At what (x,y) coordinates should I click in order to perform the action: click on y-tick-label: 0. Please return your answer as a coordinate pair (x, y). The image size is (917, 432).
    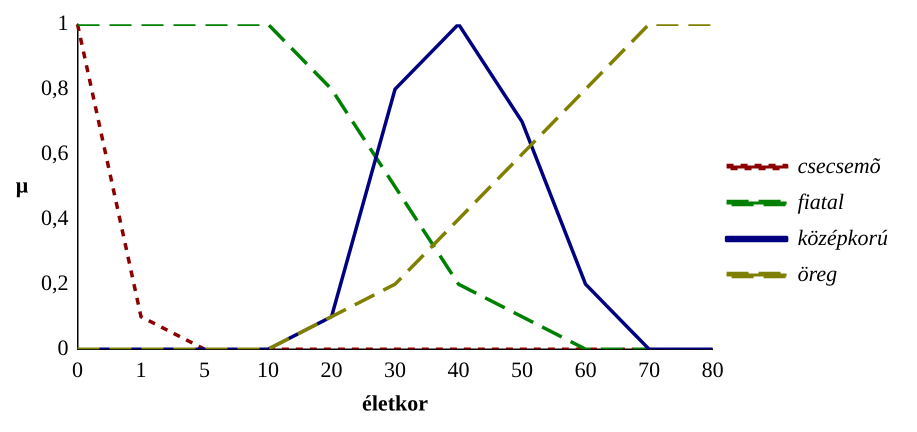
    Looking at the image, I should click on (63, 347).